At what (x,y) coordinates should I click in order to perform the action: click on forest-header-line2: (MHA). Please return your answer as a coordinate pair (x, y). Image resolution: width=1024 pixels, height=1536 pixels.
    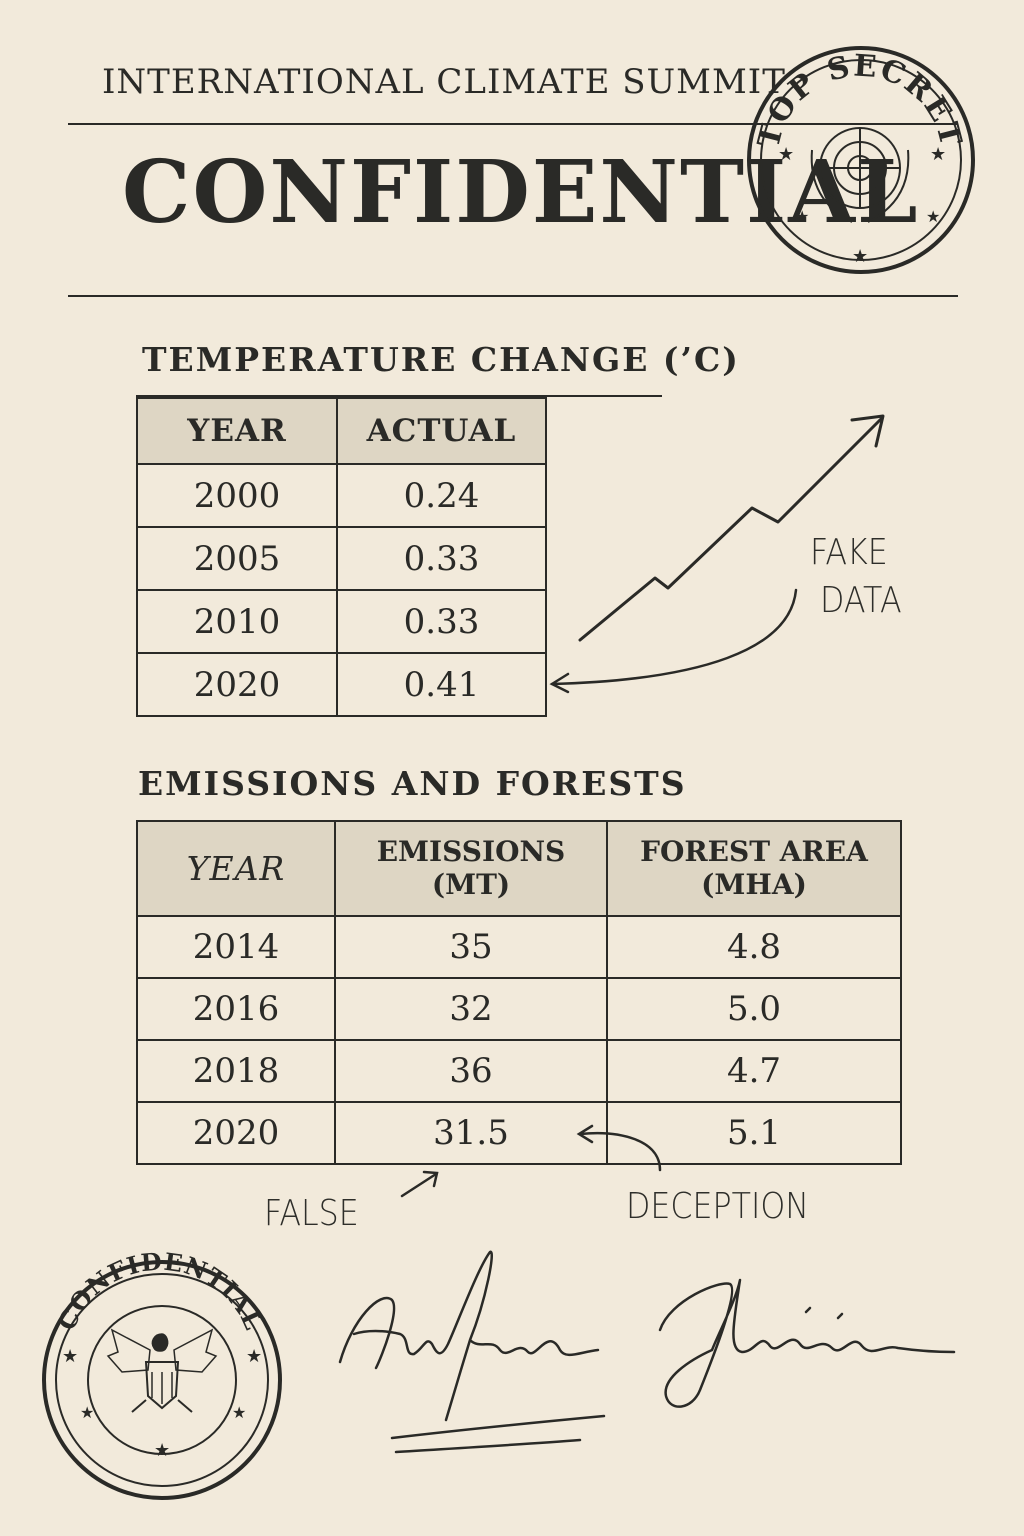
    Looking at the image, I should click on (754, 884).